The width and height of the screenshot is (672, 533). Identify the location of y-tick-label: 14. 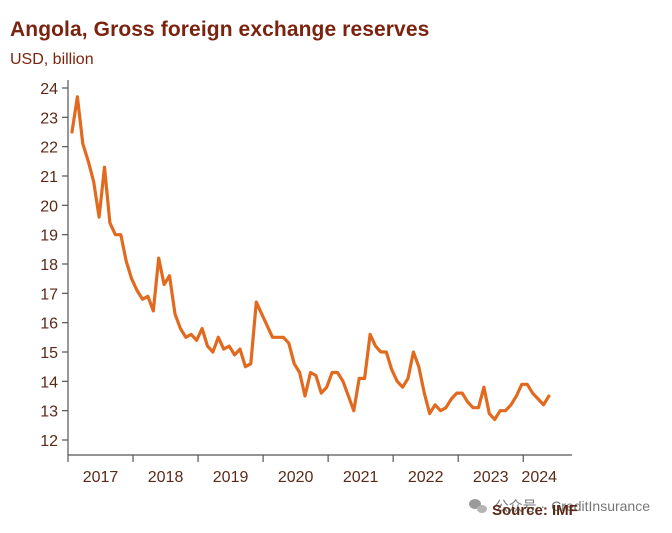
(49, 382).